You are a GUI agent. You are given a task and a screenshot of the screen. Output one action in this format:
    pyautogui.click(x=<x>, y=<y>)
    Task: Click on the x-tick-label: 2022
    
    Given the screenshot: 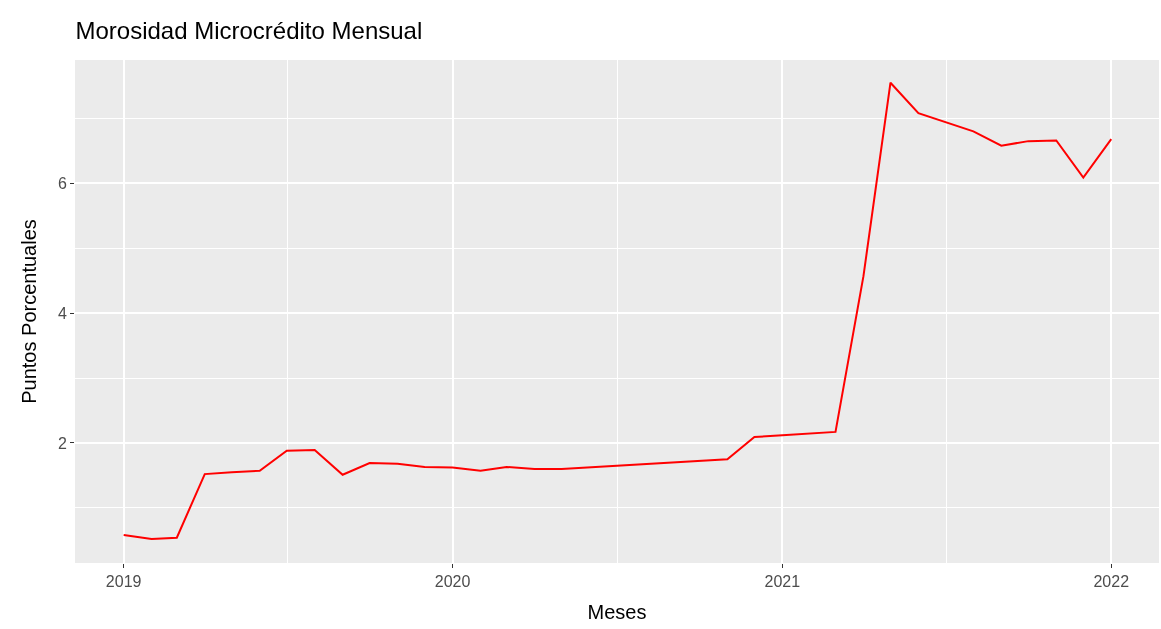 What is the action you would take?
    pyautogui.click(x=1111, y=582)
    